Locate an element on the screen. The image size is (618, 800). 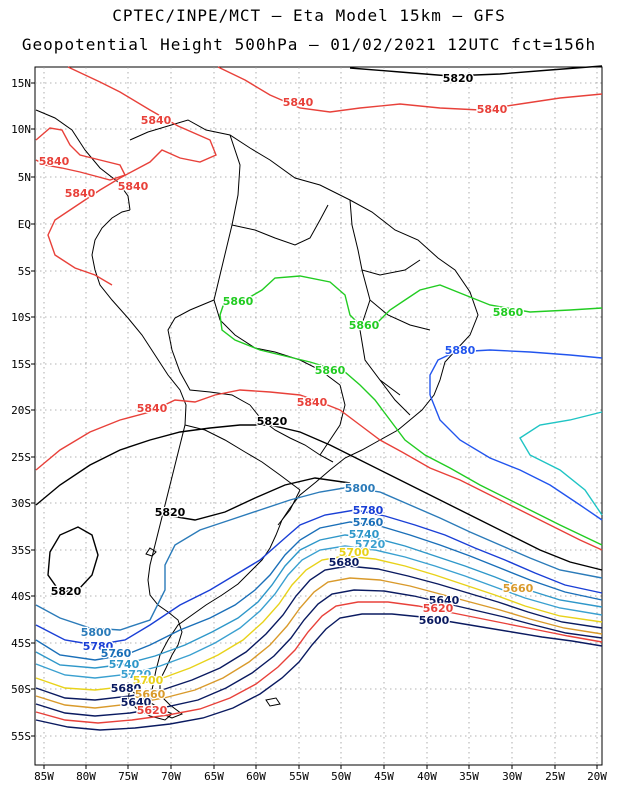
contour-label-5700: 5700 is located at coordinates (148, 680).